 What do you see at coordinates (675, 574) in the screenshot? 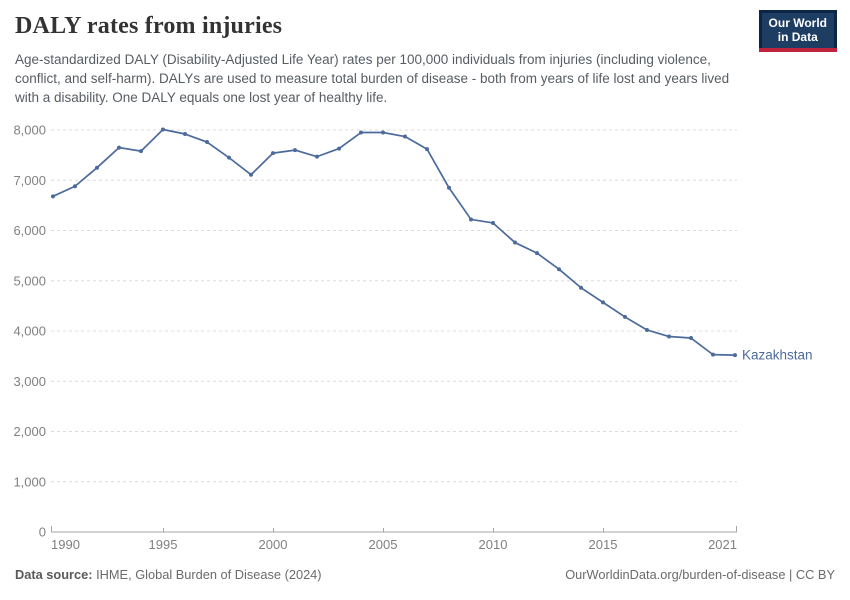
I see `owid-link: OurWorldinData.org/burden-of-disease` at bounding box center [675, 574].